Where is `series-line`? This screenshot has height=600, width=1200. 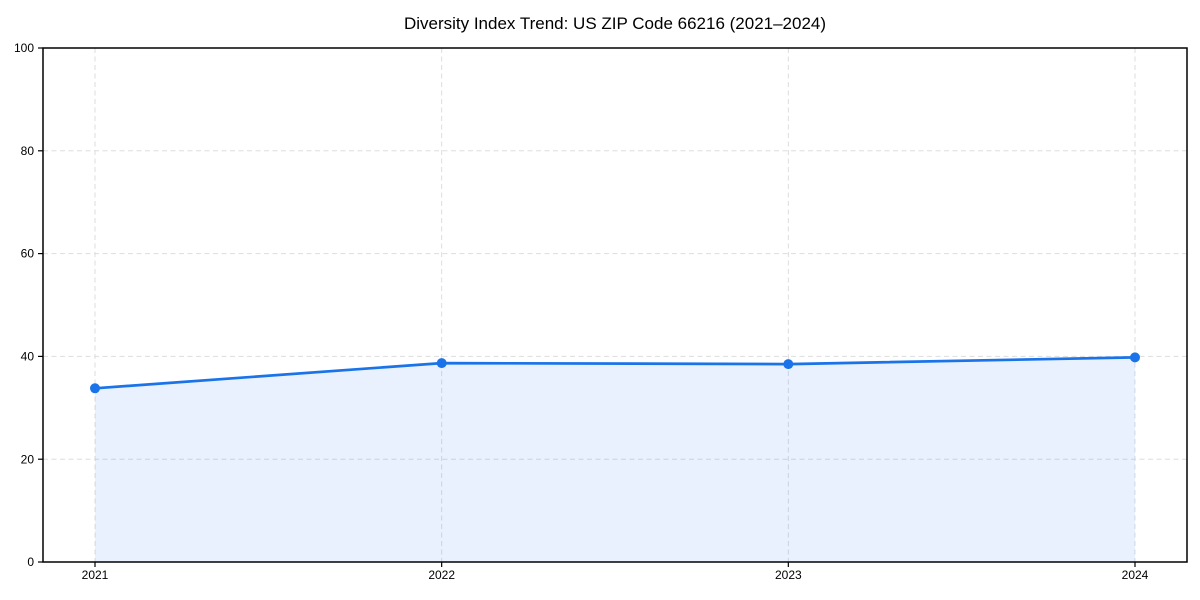 series-line is located at coordinates (615, 373).